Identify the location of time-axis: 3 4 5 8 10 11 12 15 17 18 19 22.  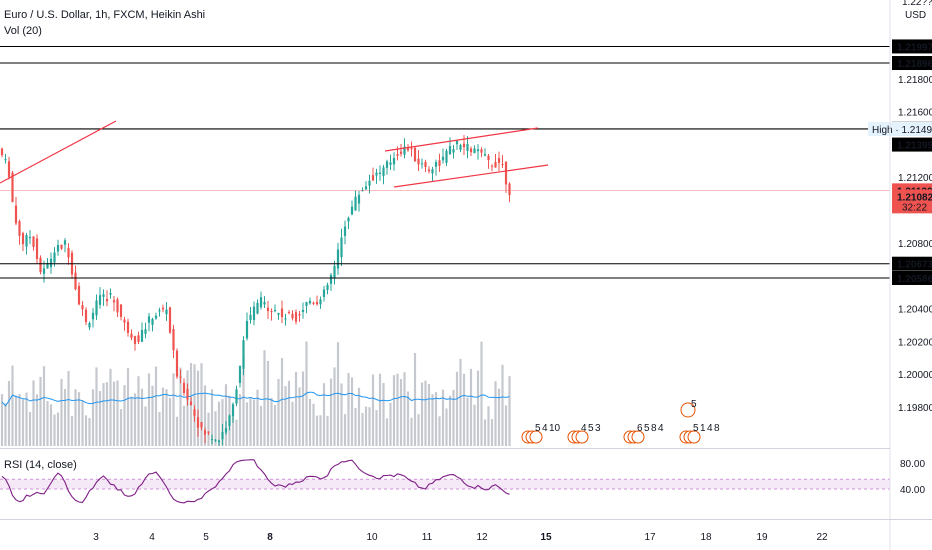
(460, 537).